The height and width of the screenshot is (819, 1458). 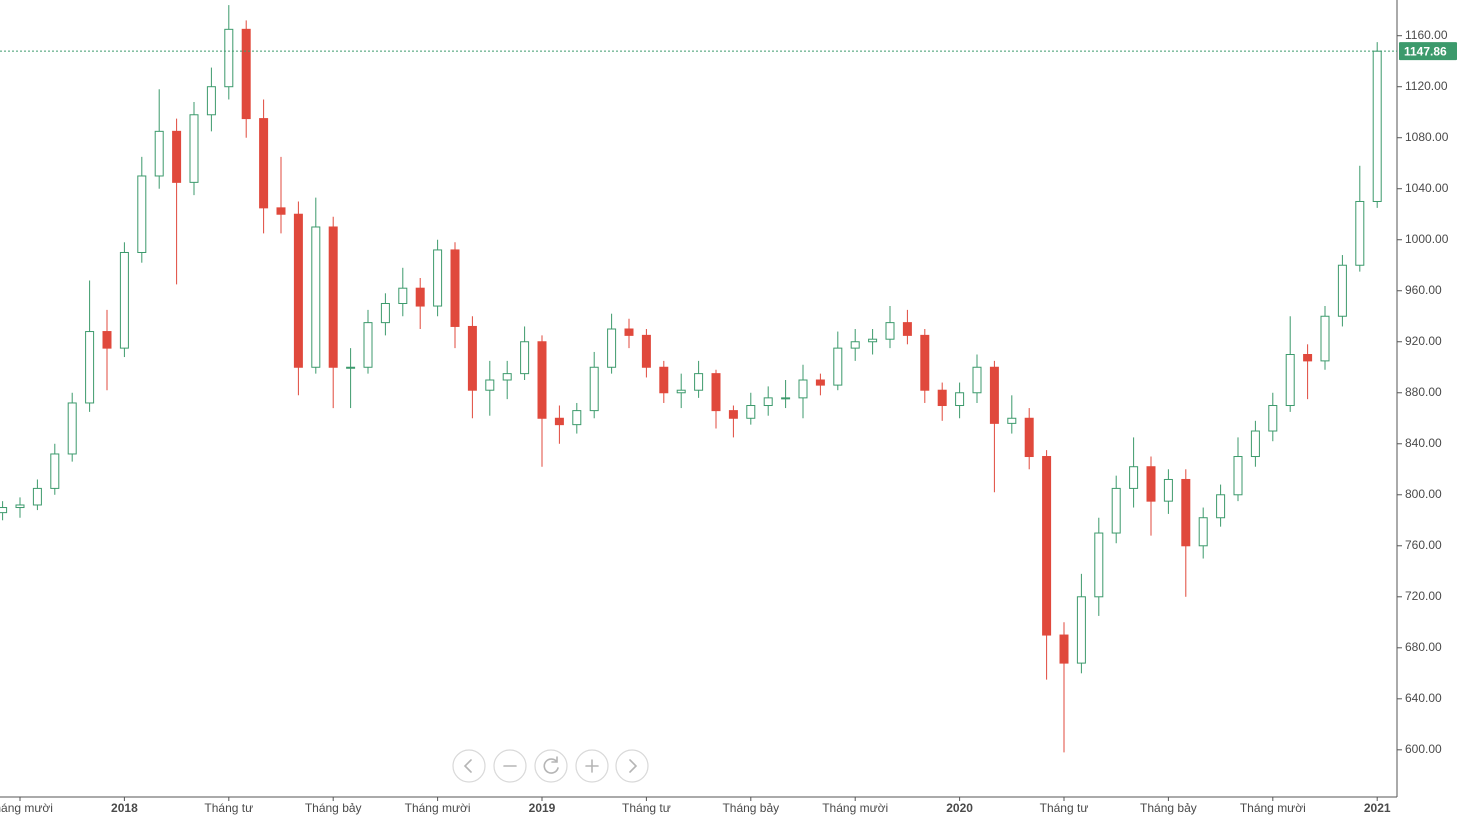 I want to click on y-tick-label: 640.00, so click(x=1423, y=698).